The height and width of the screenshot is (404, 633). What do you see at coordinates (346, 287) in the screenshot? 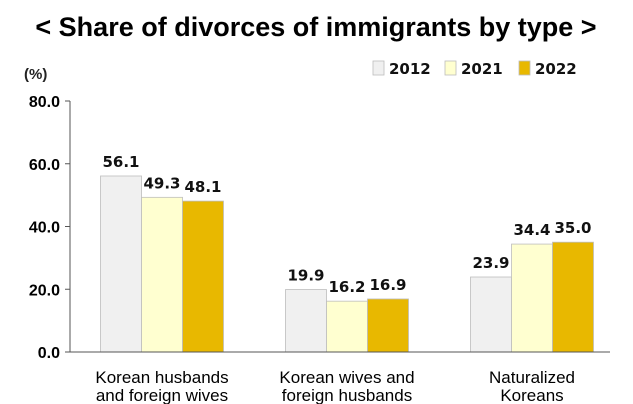
I see `data-label: 16.2` at bounding box center [346, 287].